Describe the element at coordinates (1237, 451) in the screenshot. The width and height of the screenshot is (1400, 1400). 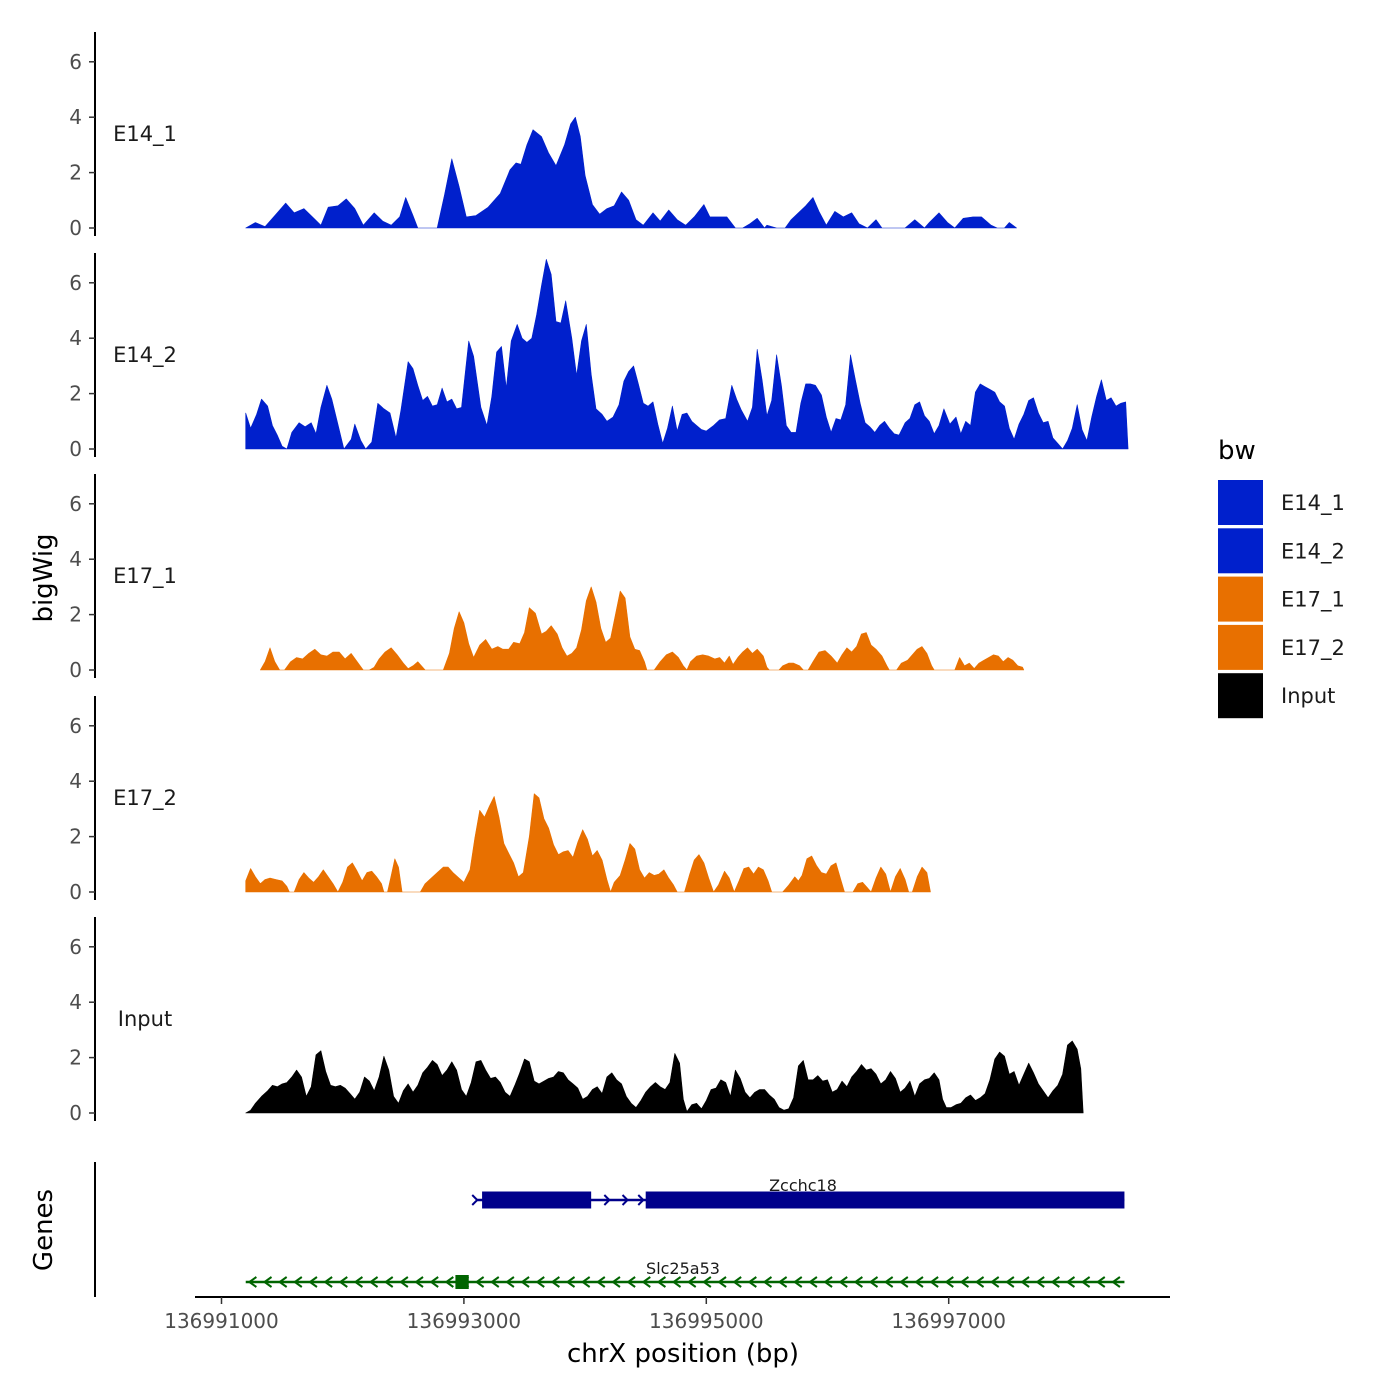
I see `legend-title: bw` at that location.